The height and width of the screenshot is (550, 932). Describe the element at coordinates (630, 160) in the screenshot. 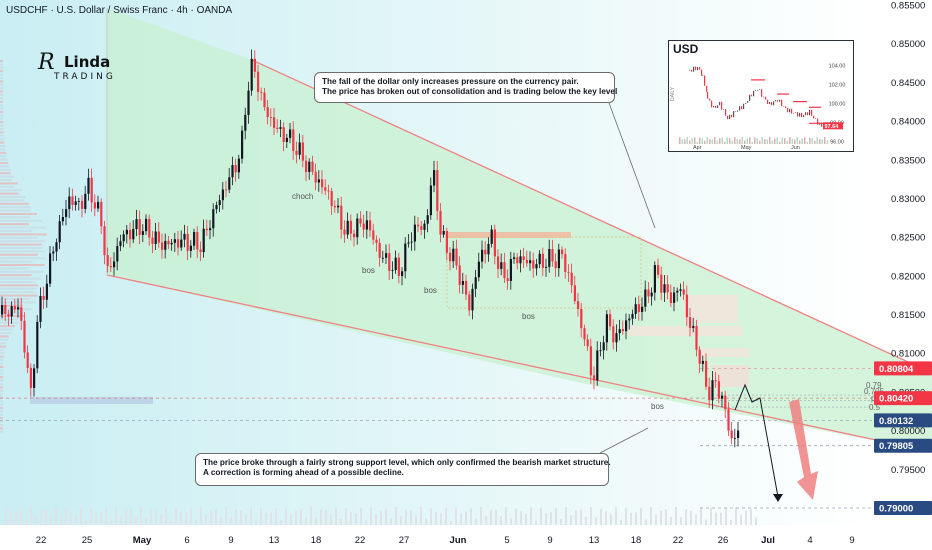

I see `callout-top-pointer` at that location.